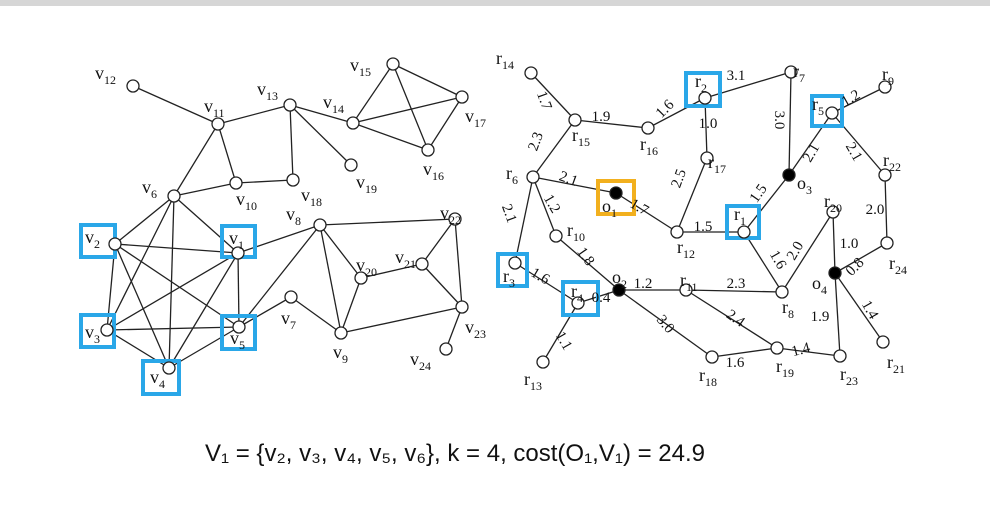 This screenshot has height=515, width=990. Describe the element at coordinates (214, 108) in the screenshot. I see `node-label-v11: v11` at that location.